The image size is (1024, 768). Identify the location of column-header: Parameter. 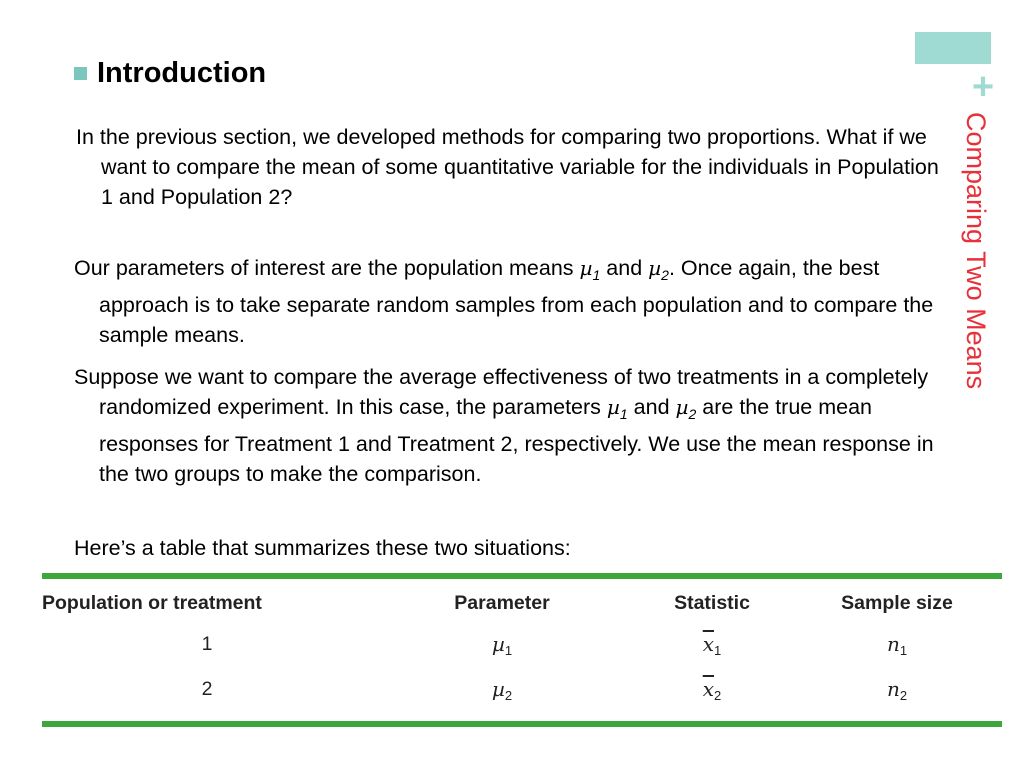
(502, 602).